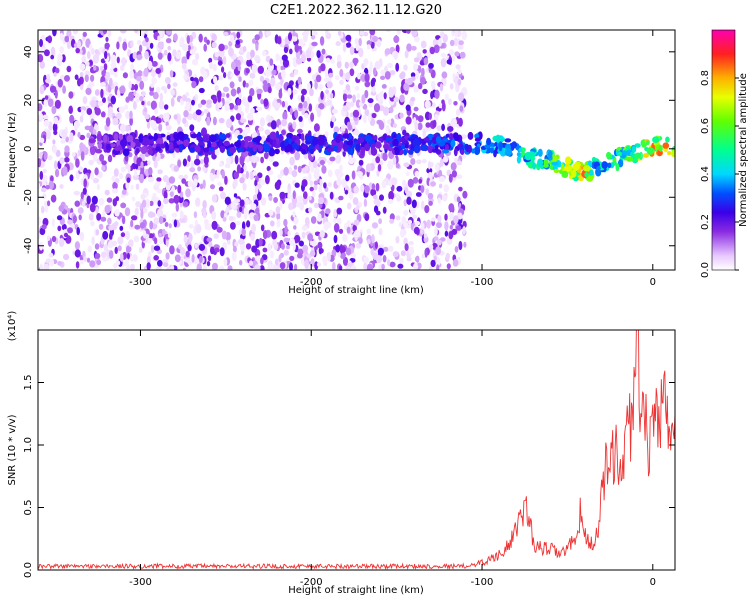  I want to click on figure-title: C2E1.2022.362.11.12.G20, so click(356, 10).